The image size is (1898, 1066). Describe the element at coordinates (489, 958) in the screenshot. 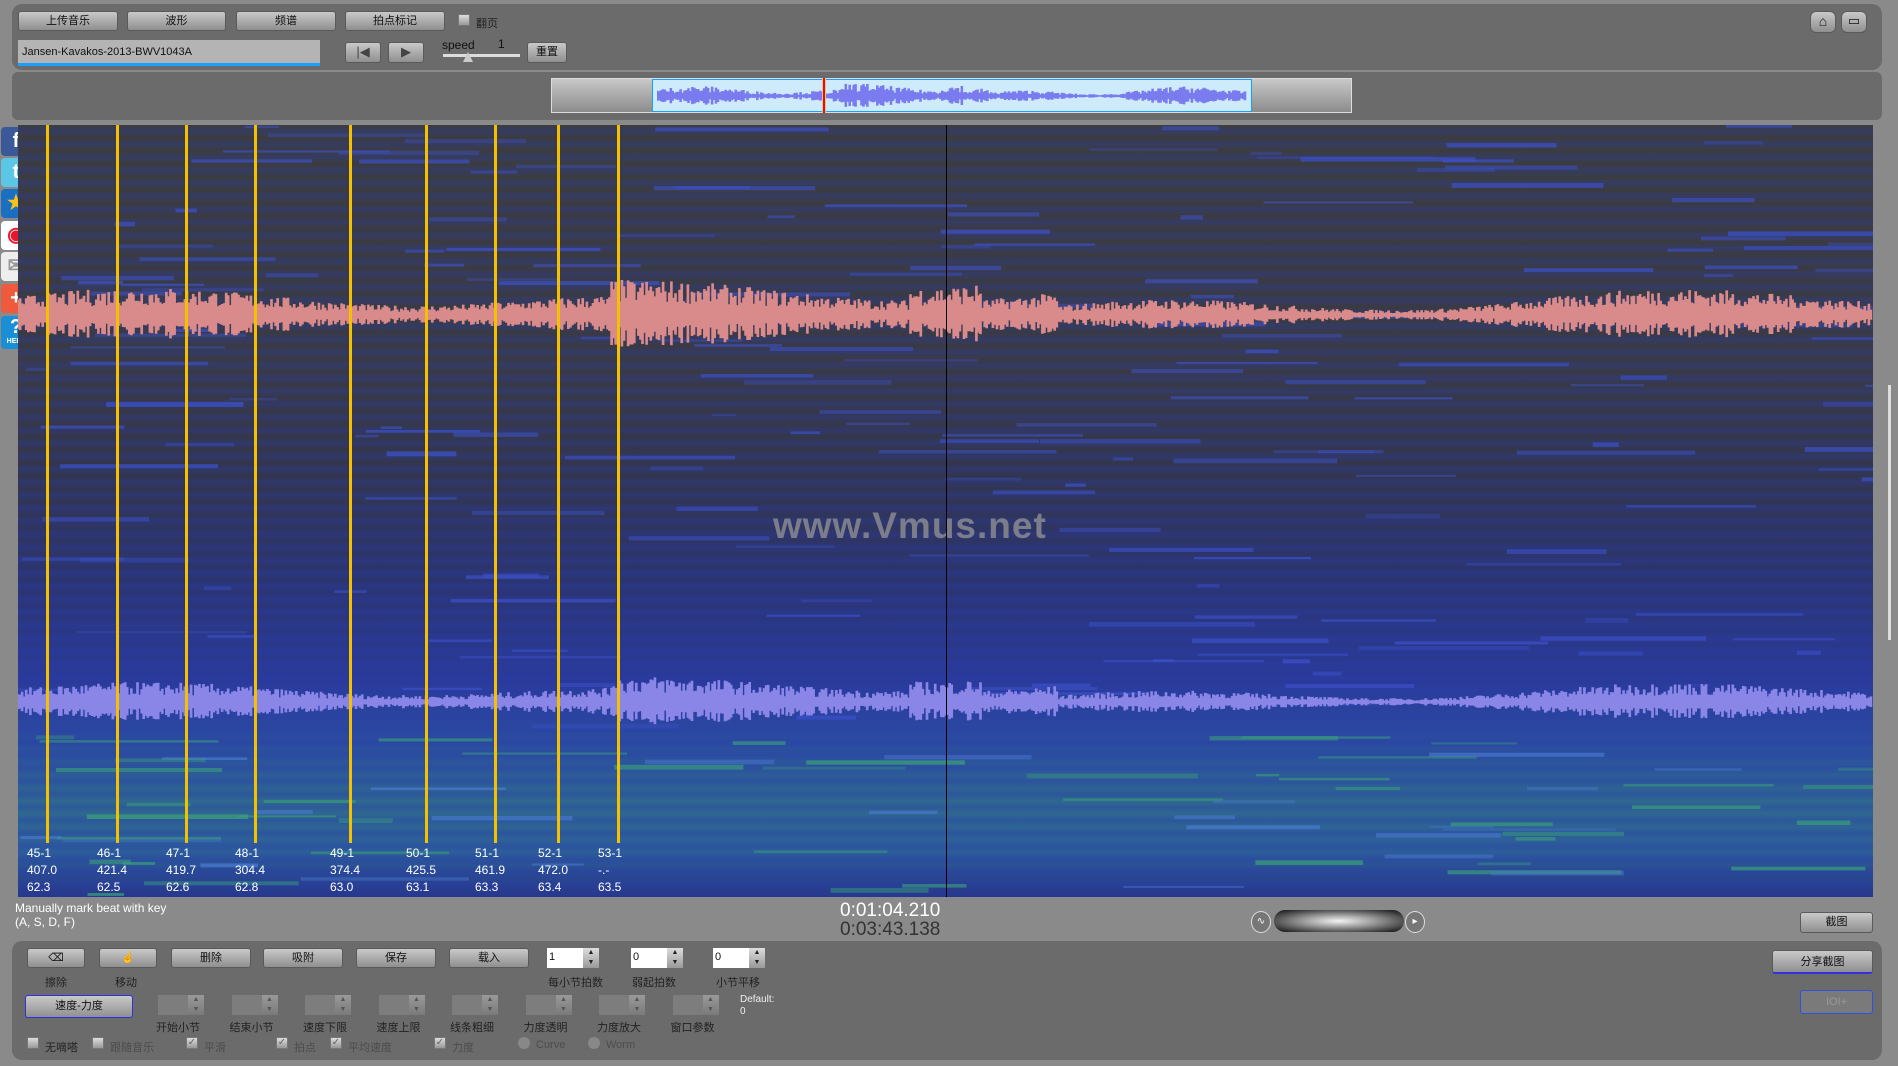

I see `load-button: 载入` at that location.